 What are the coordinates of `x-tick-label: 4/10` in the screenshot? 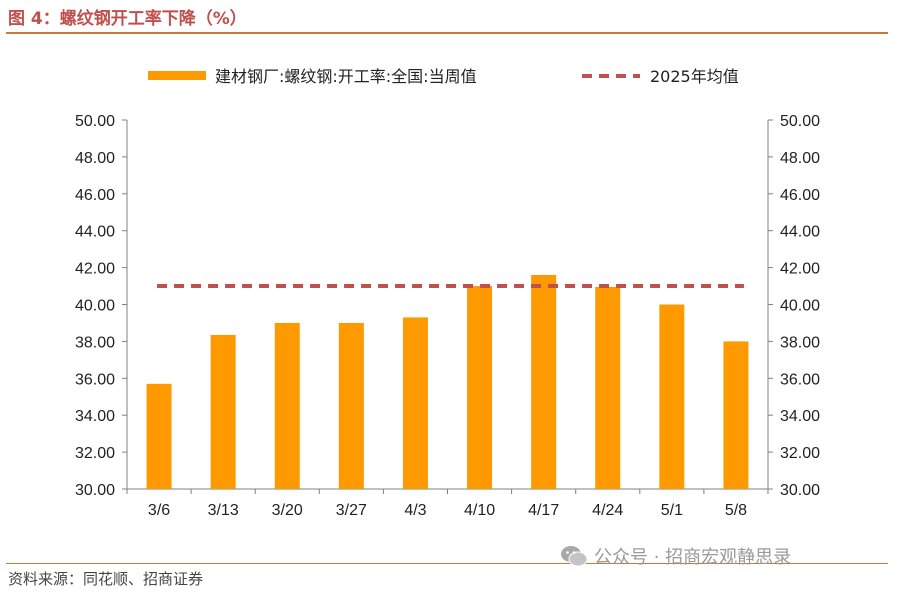 It's located at (479, 510).